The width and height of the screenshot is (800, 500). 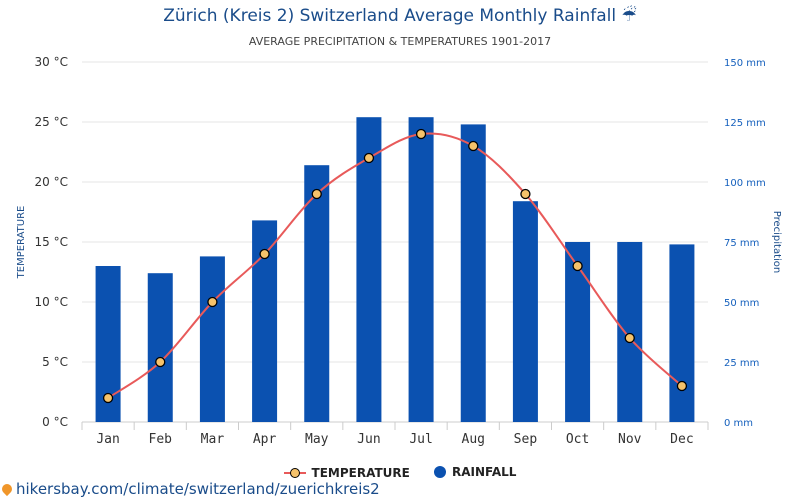 What do you see at coordinates (741, 363) in the screenshot?
I see `y-right-tick-label: 25 mm` at bounding box center [741, 363].